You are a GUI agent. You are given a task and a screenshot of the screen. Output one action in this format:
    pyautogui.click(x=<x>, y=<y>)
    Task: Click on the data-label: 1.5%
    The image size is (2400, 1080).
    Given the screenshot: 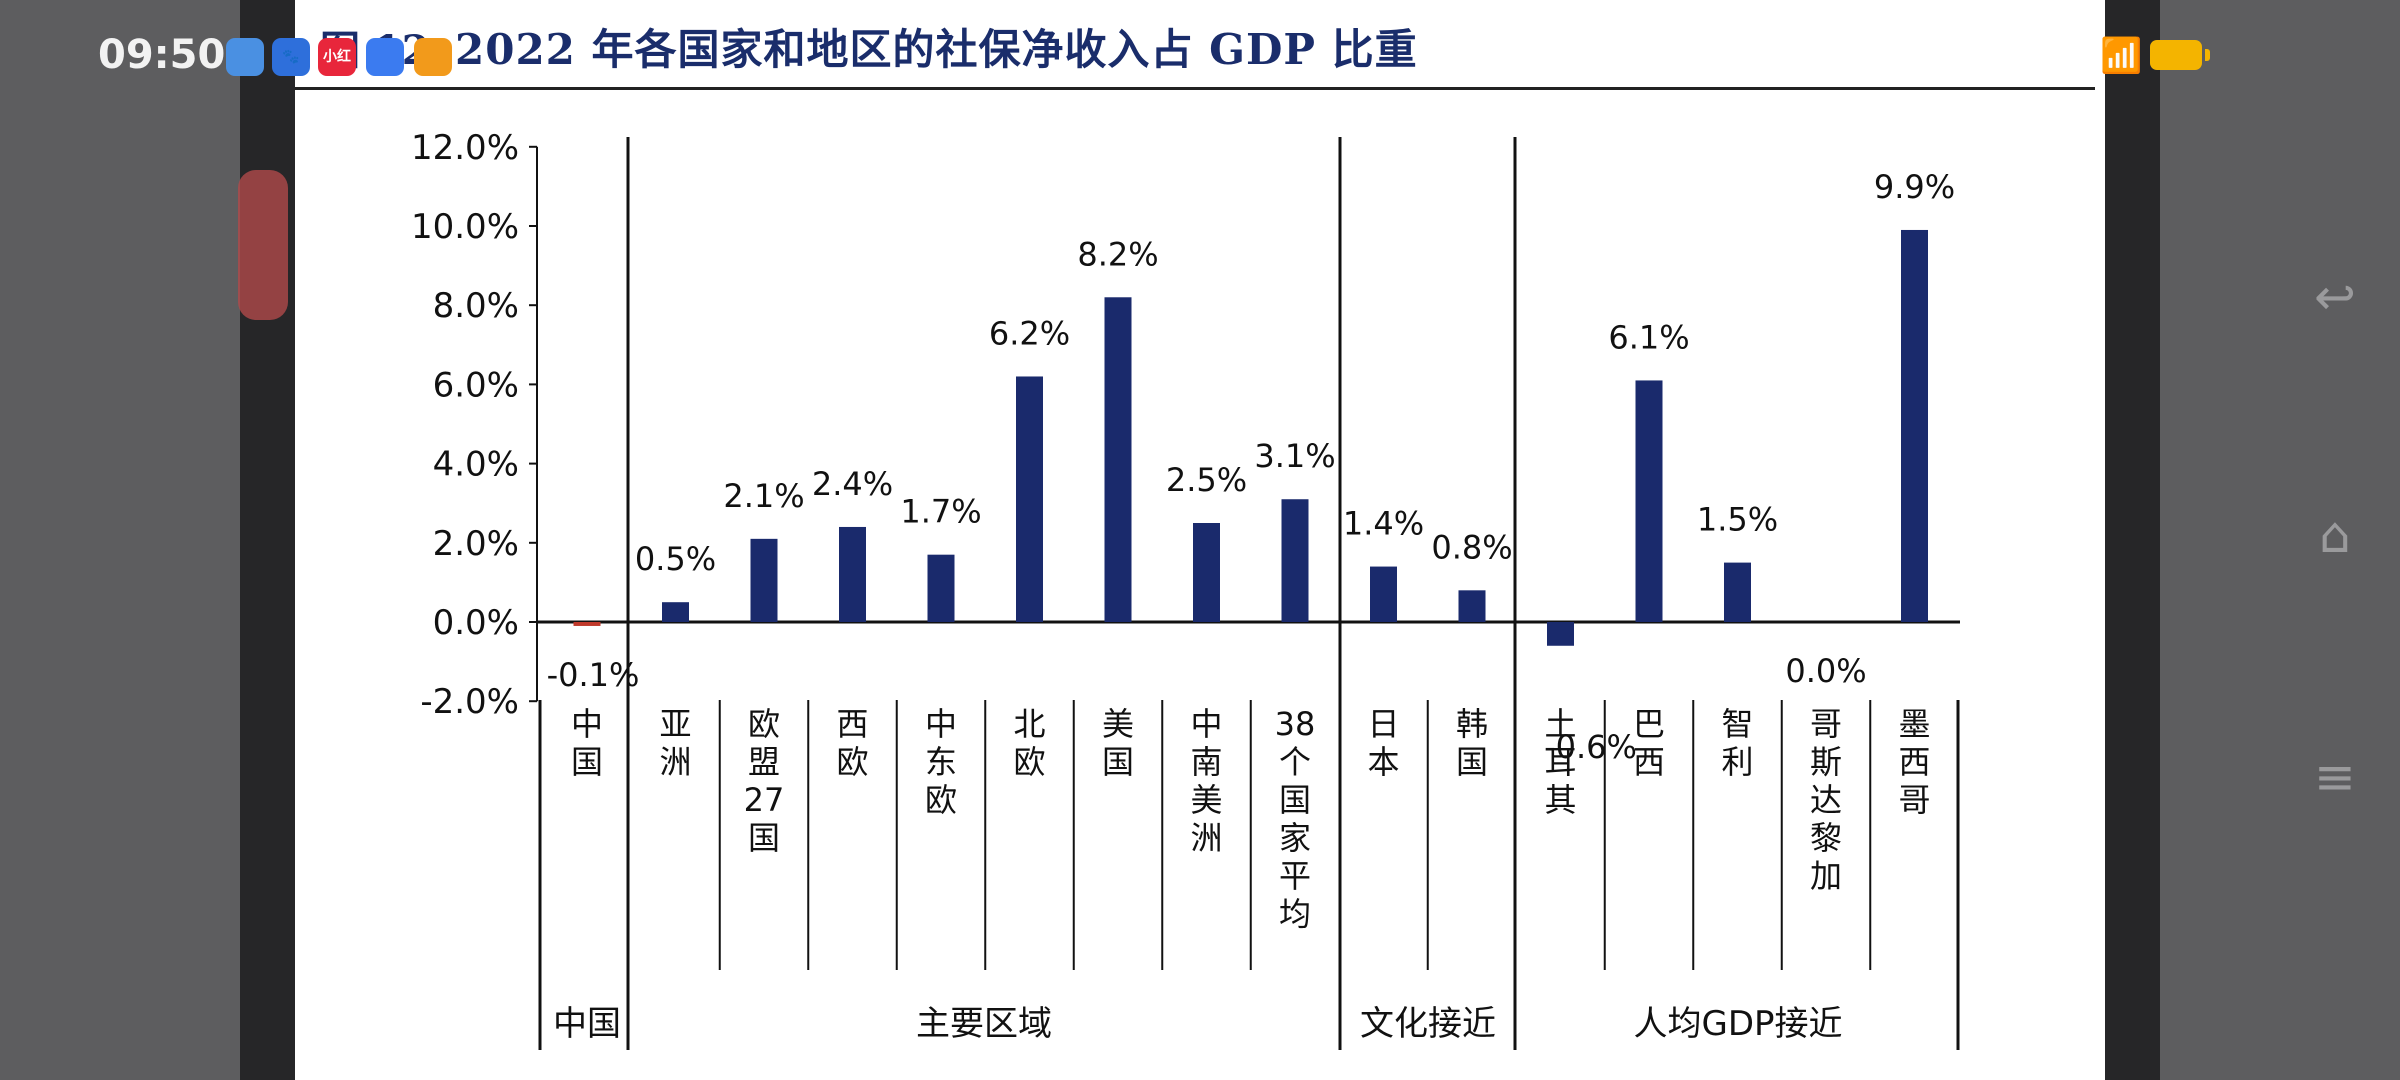 What is the action you would take?
    pyautogui.click(x=1737, y=520)
    